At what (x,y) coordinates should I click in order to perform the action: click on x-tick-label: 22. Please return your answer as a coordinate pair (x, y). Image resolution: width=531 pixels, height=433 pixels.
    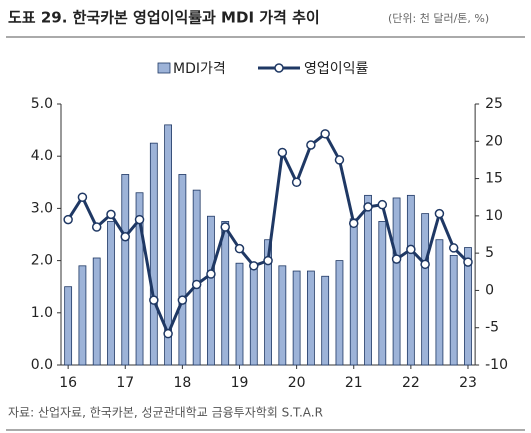
    Looking at the image, I should click on (411, 383).